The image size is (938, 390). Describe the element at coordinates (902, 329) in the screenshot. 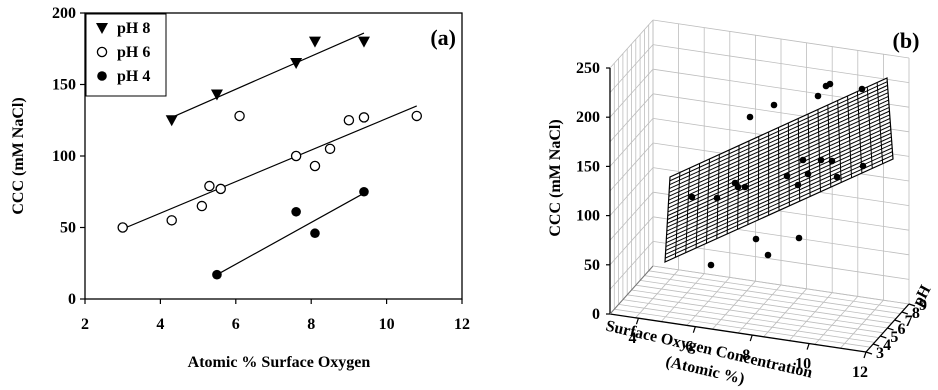

I see `ph-tick-label: 6` at that location.